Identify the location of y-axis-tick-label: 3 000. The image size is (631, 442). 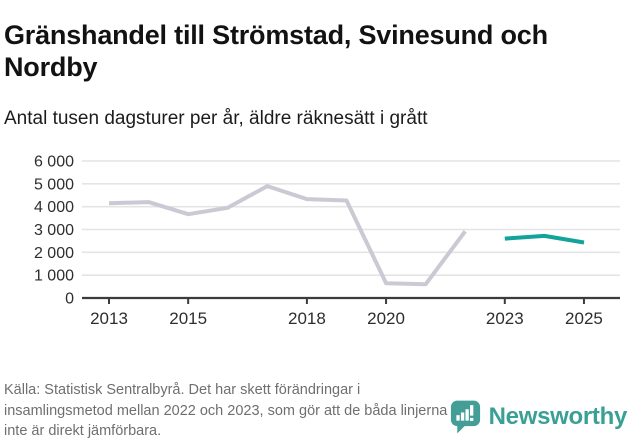
(54, 230).